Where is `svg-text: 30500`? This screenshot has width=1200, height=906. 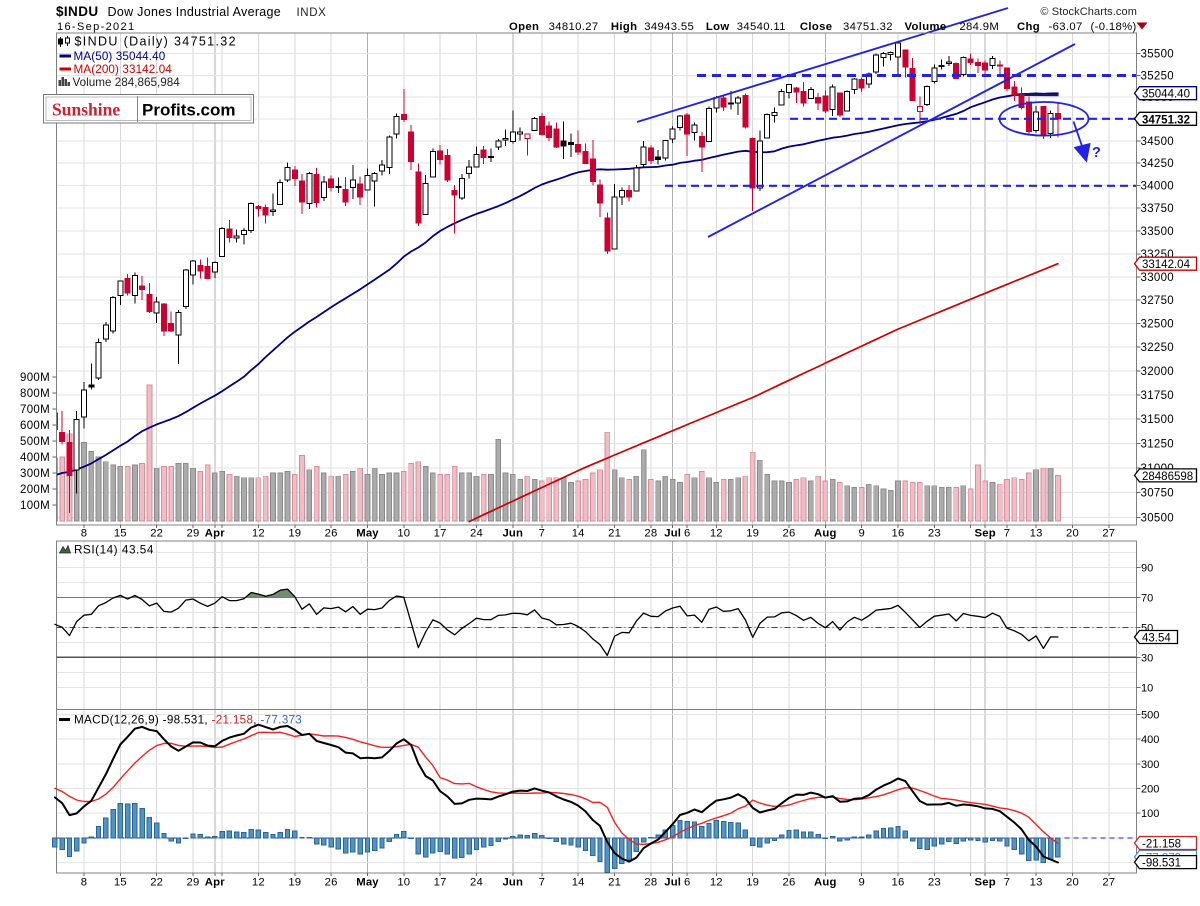
svg-text: 30500 is located at coordinates (1157, 519).